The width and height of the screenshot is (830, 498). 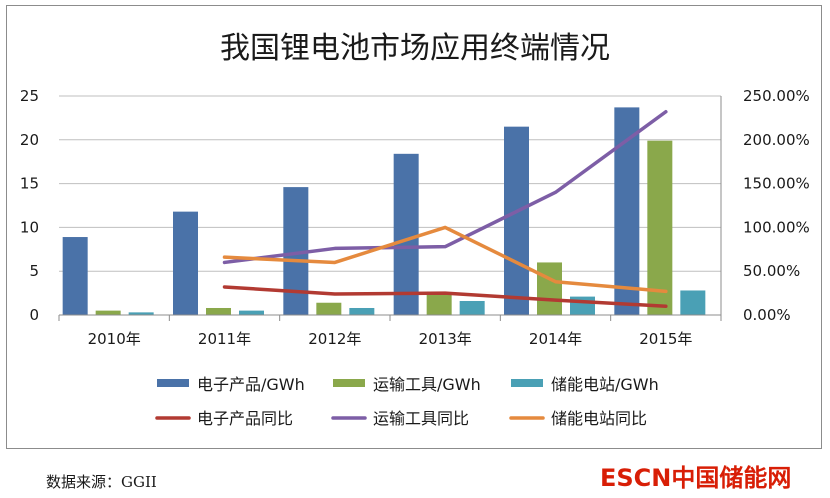 I want to click on x-tick-label: 2010年, so click(x=114, y=339).